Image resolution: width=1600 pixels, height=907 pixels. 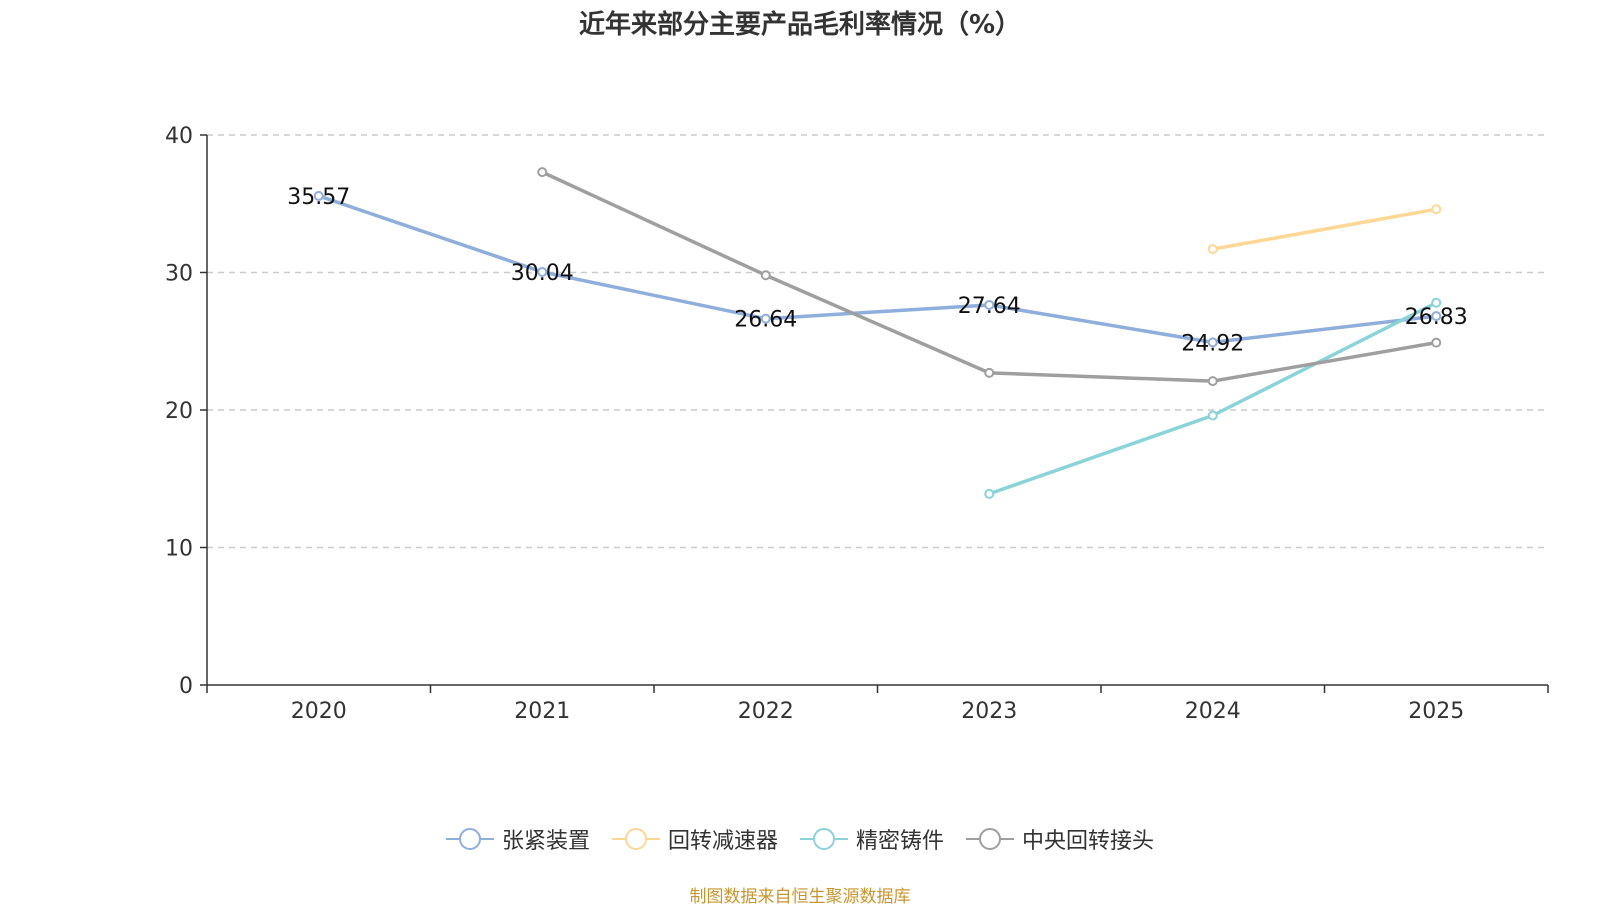 I want to click on x-tick-label: 2023, so click(x=989, y=711).